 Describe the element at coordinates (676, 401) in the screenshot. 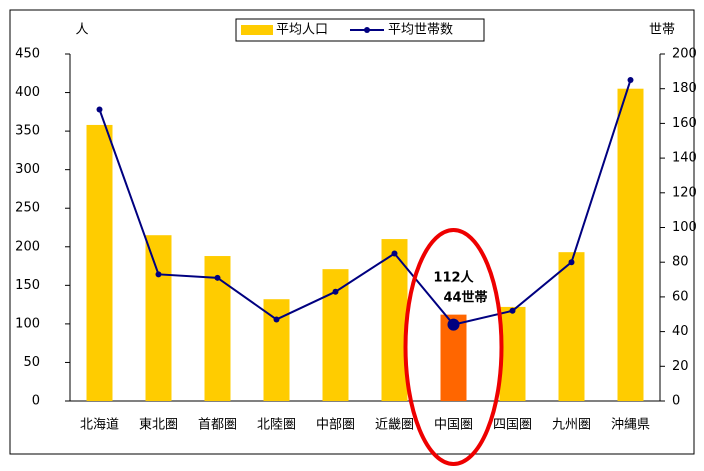

I see `y2-tick-label: 0` at that location.